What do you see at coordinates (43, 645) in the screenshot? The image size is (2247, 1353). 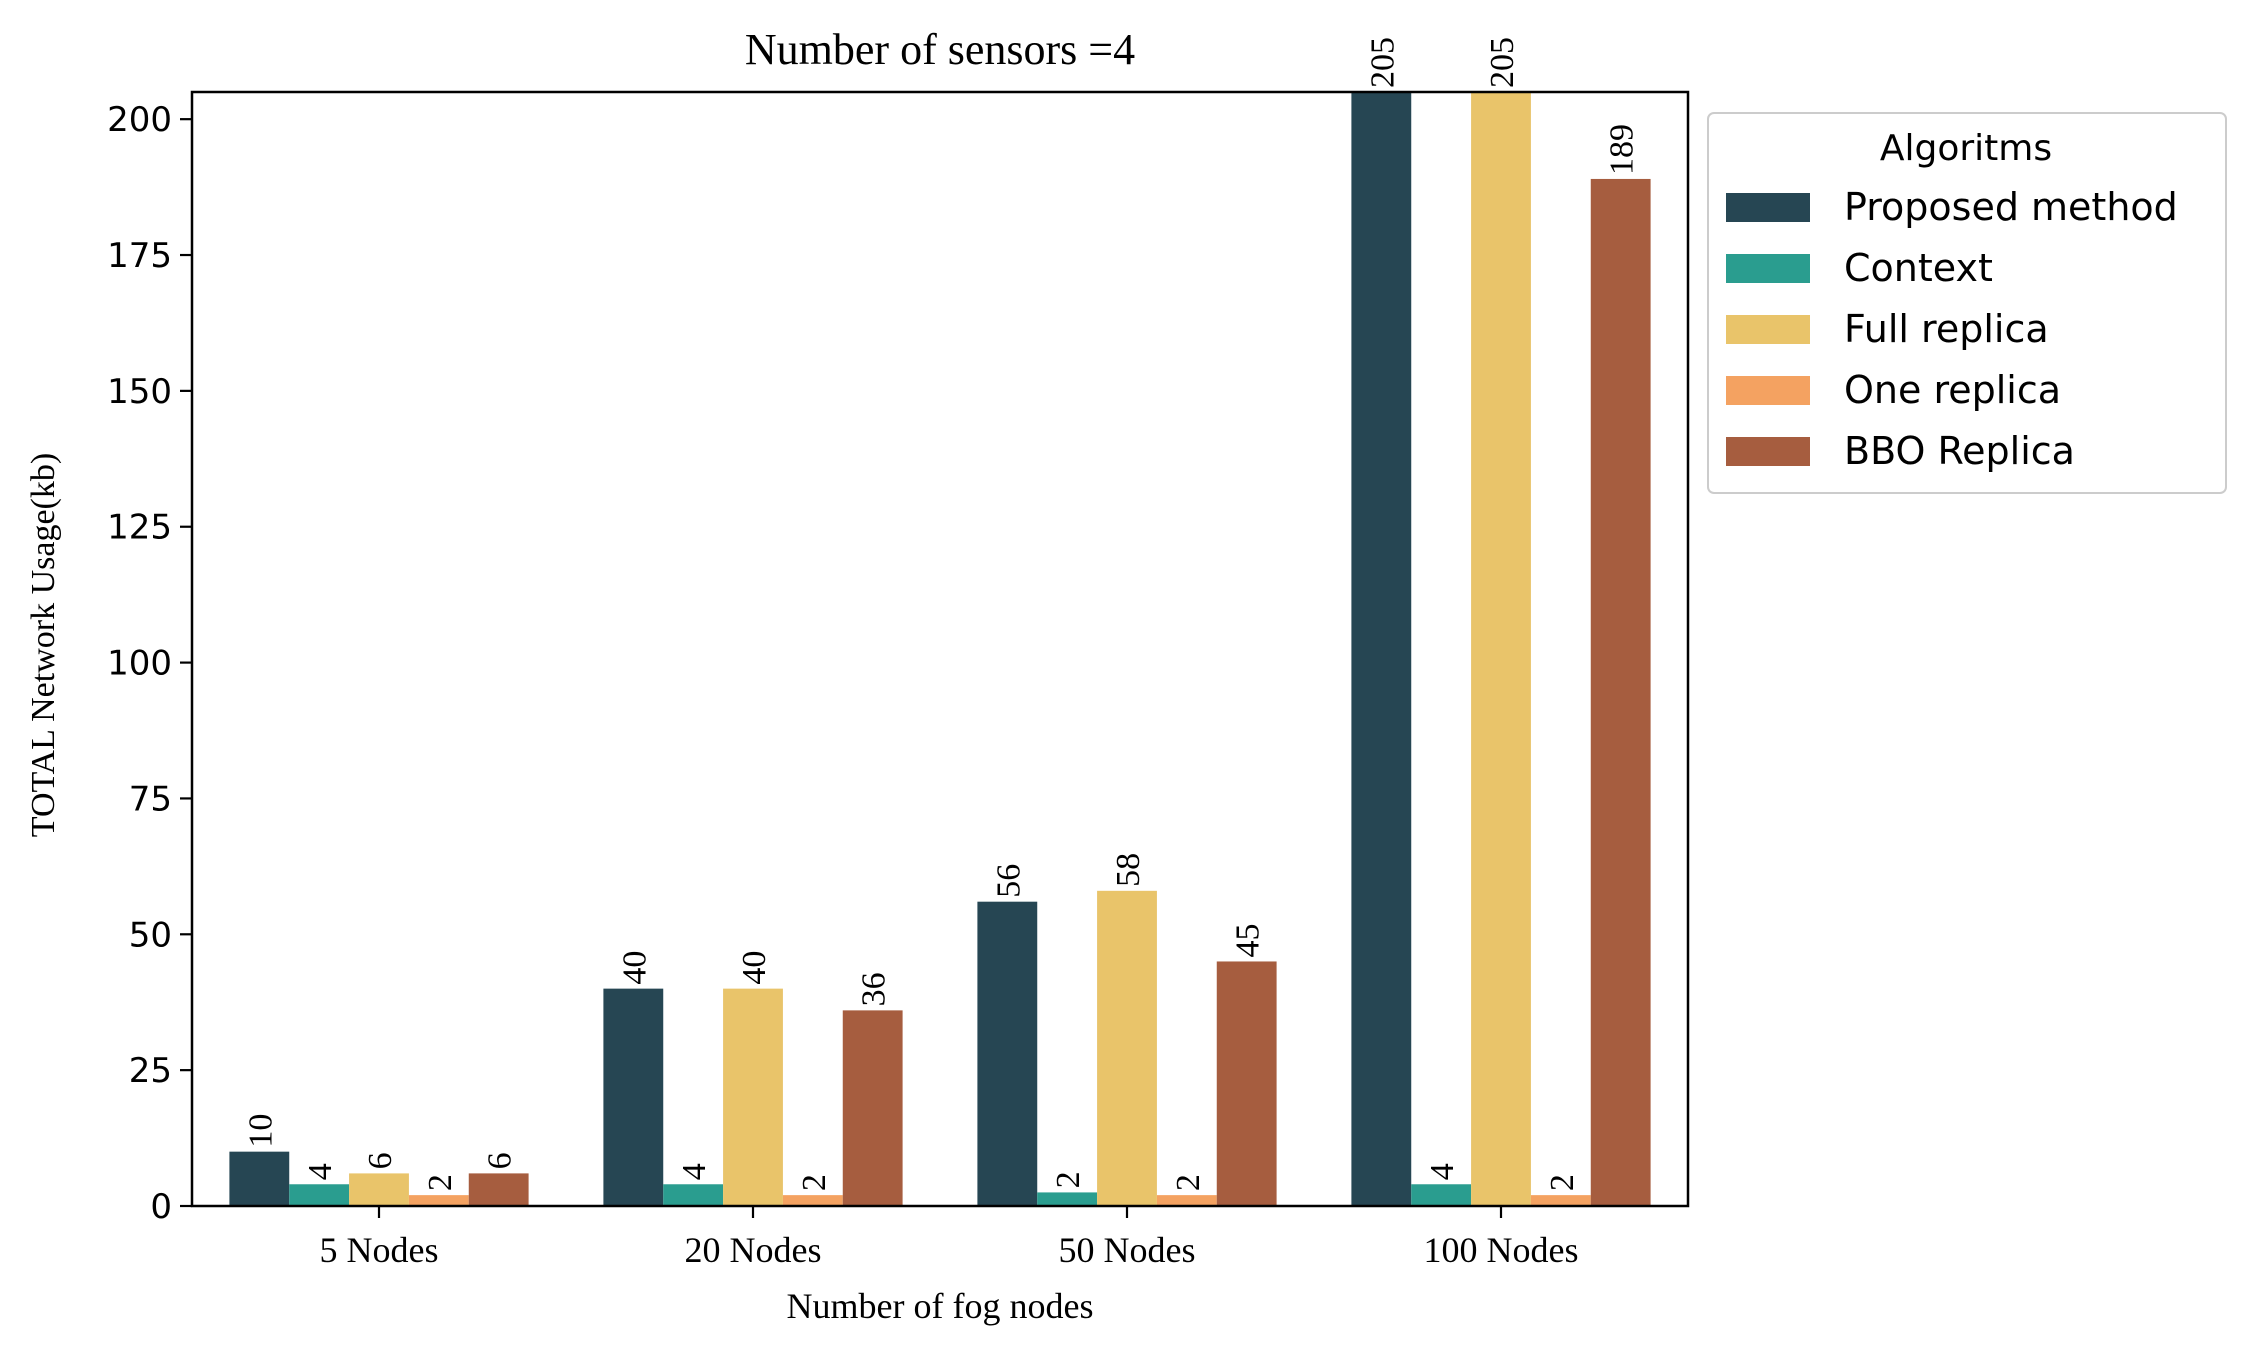 I see `y-axis-label: TOTAL Network Usage(kb)` at bounding box center [43, 645].